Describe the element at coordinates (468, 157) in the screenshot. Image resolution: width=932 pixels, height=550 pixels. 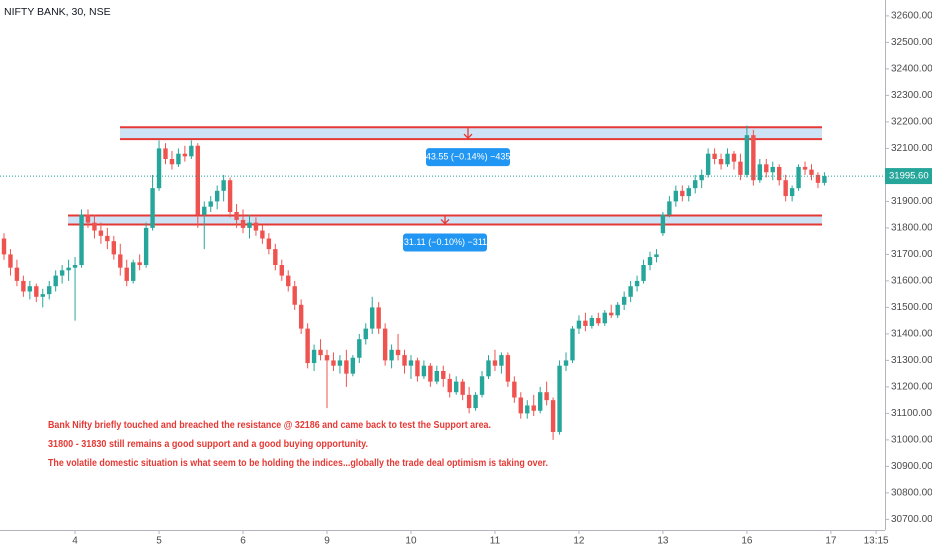
I see `zone-label-box` at that location.